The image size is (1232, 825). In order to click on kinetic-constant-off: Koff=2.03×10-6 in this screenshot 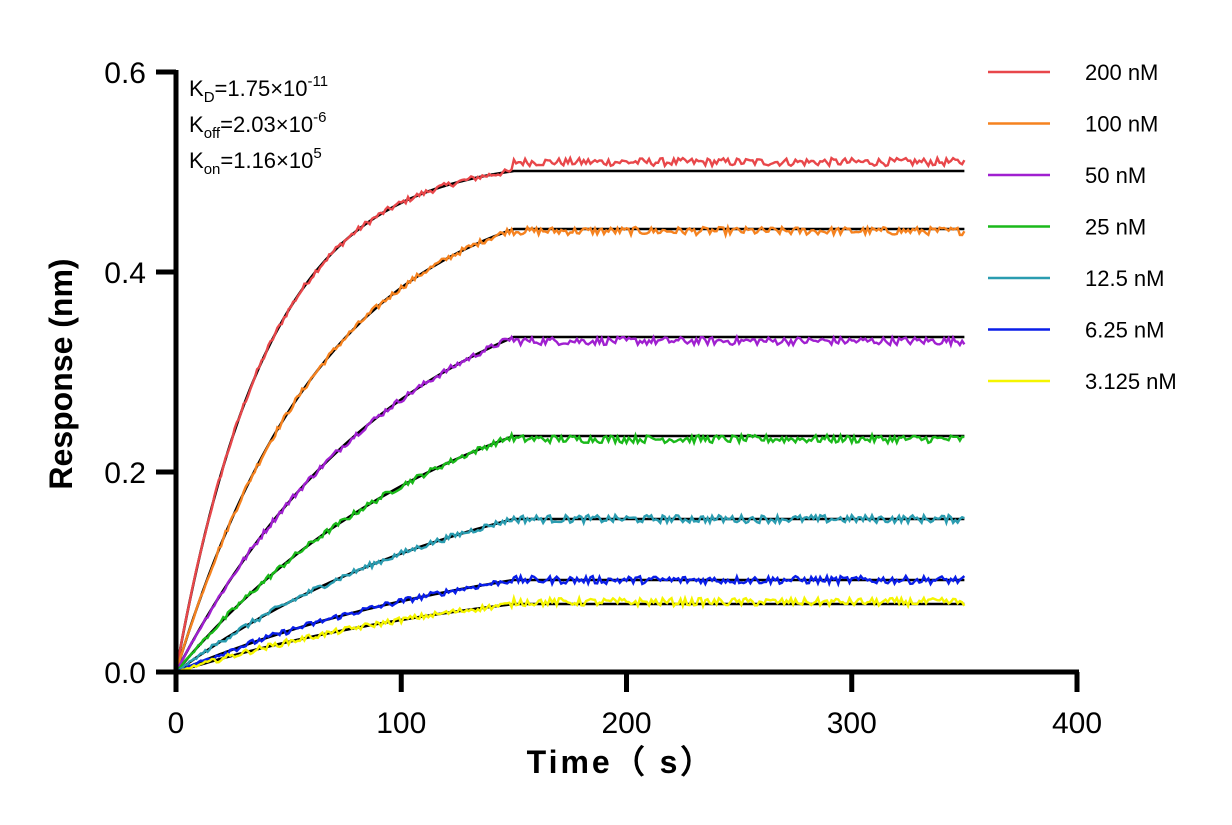, I will do `click(257, 125)`.